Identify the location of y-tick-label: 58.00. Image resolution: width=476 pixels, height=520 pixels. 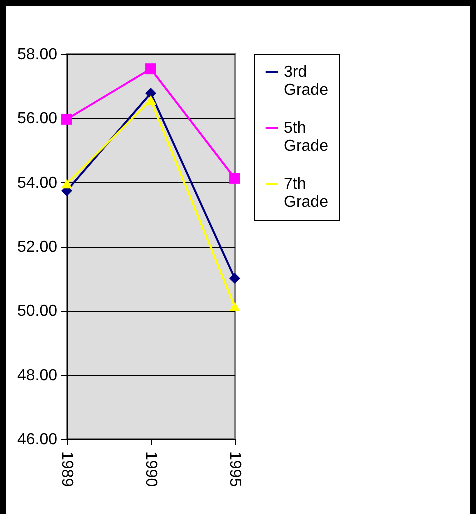
(37, 55).